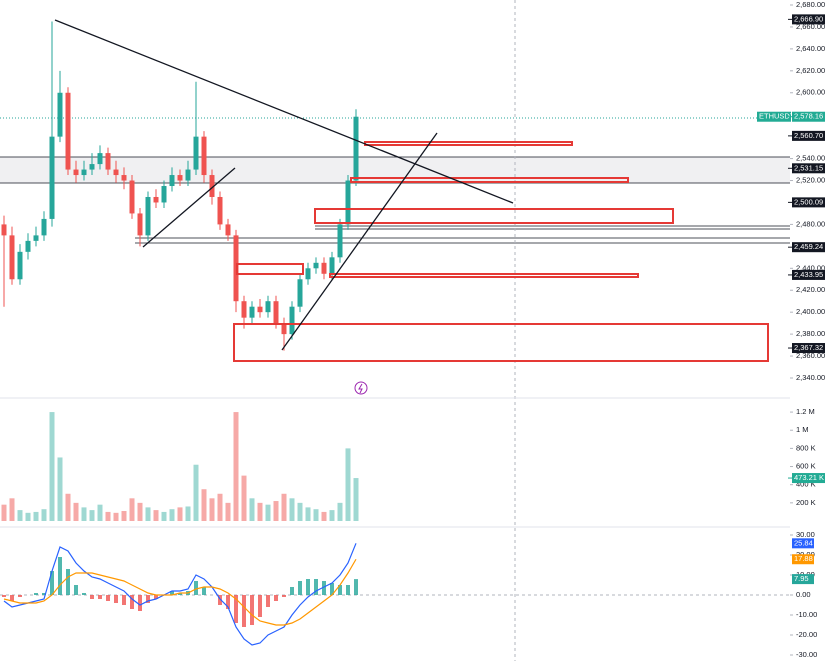 The width and height of the screenshot is (829, 661). I want to click on y-tick-label: 600 K, so click(806, 466).